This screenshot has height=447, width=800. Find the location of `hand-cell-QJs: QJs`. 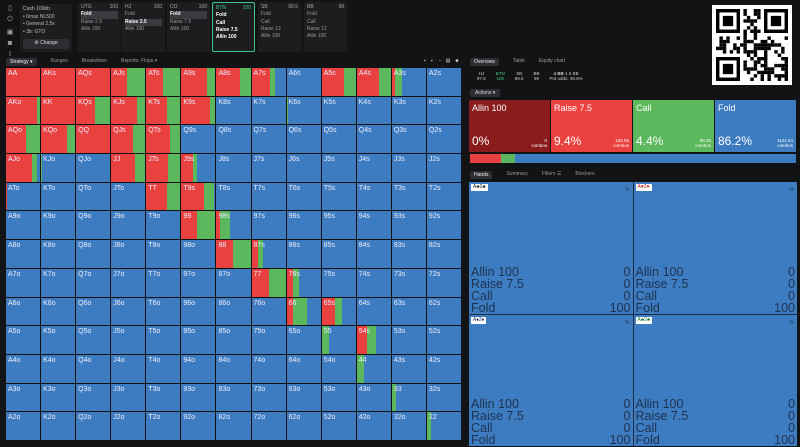

hand-cell-QJs: QJs is located at coordinates (128, 139).